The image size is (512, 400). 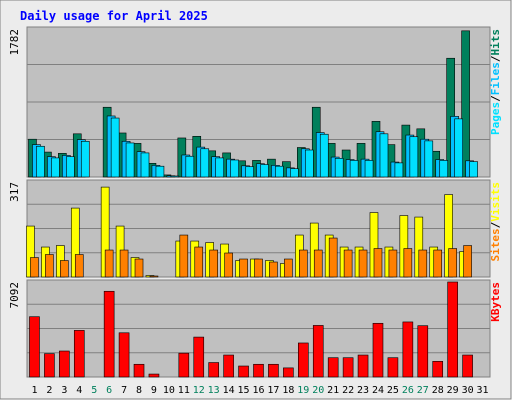 What do you see at coordinates (438, 390) in the screenshot?
I see `x-tick-label-day-28: 28` at bounding box center [438, 390].